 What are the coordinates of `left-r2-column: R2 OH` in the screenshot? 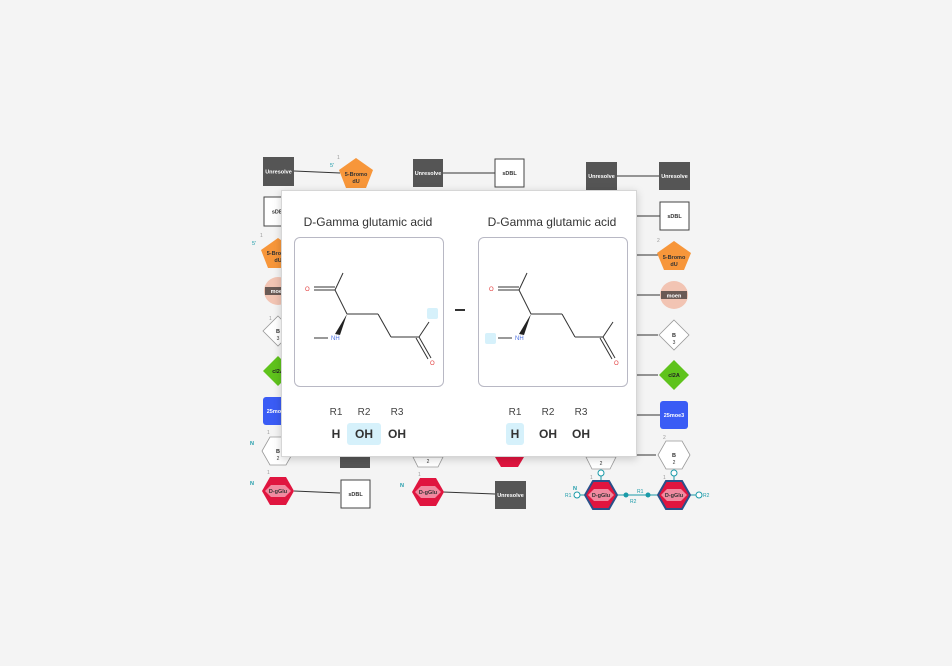 It's located at (364, 426).